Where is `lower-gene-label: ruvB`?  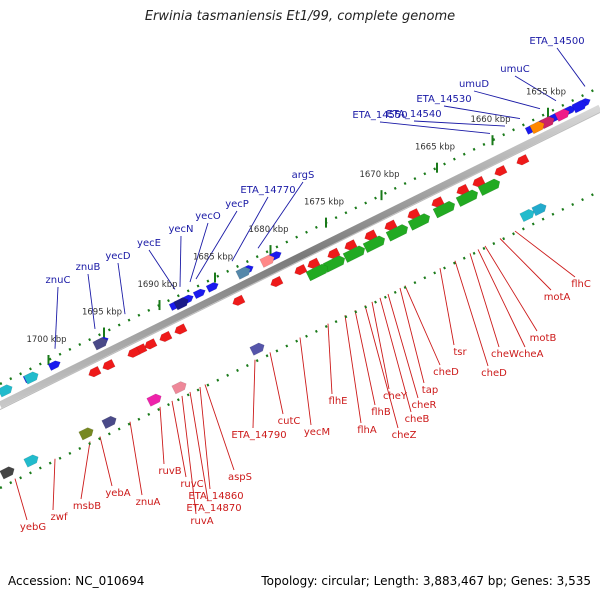 lower-gene-label: ruvB is located at coordinates (169, 471).